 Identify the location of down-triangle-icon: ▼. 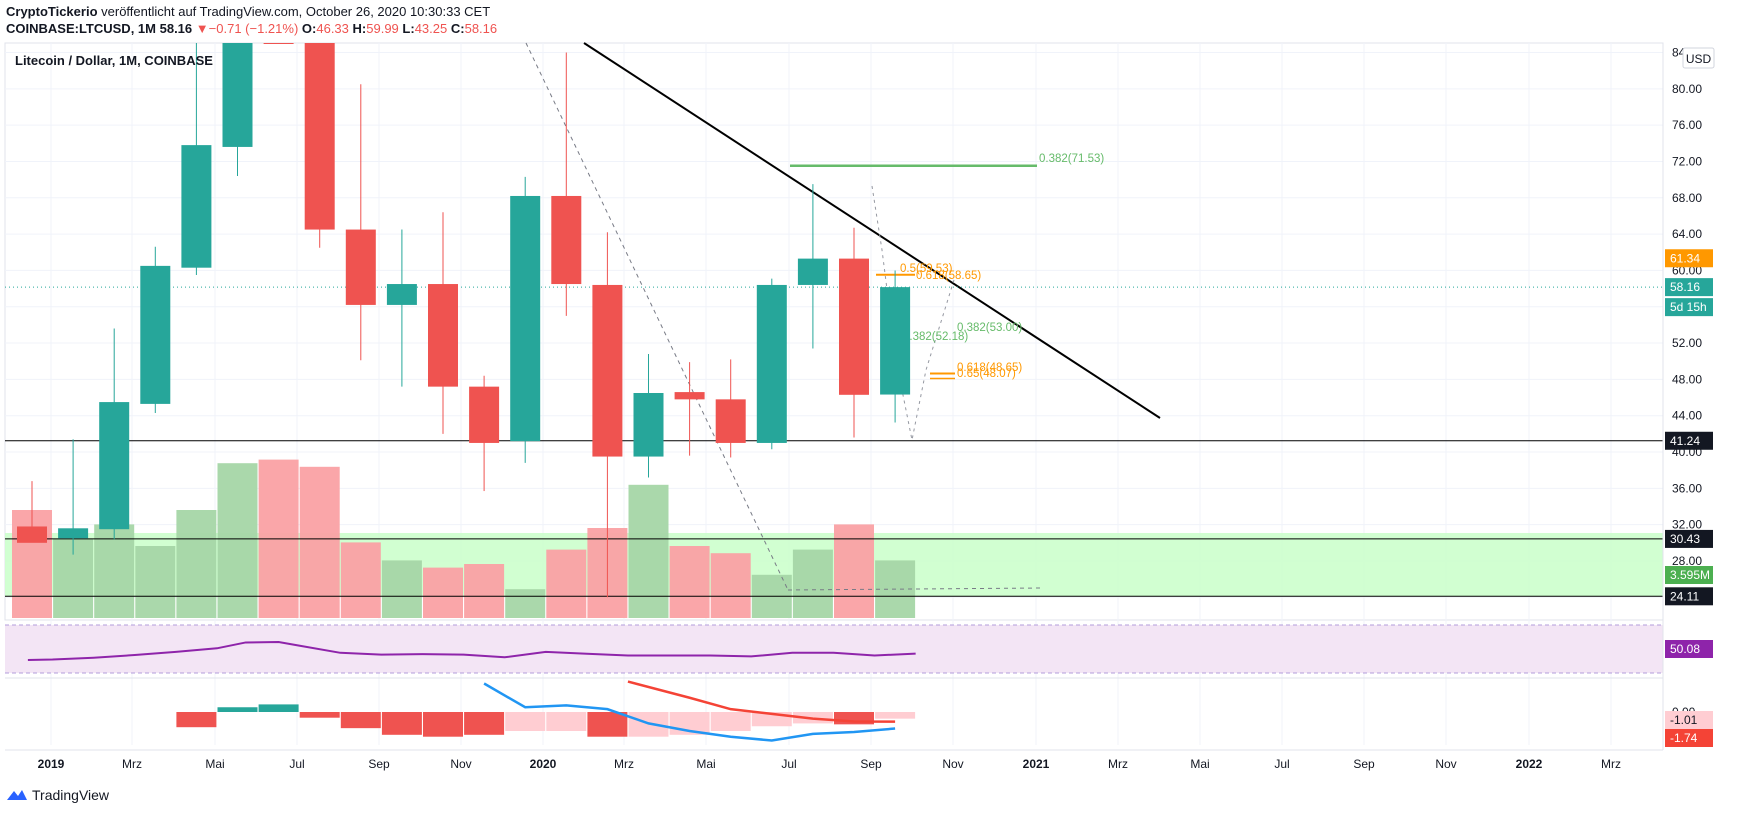
(202, 28).